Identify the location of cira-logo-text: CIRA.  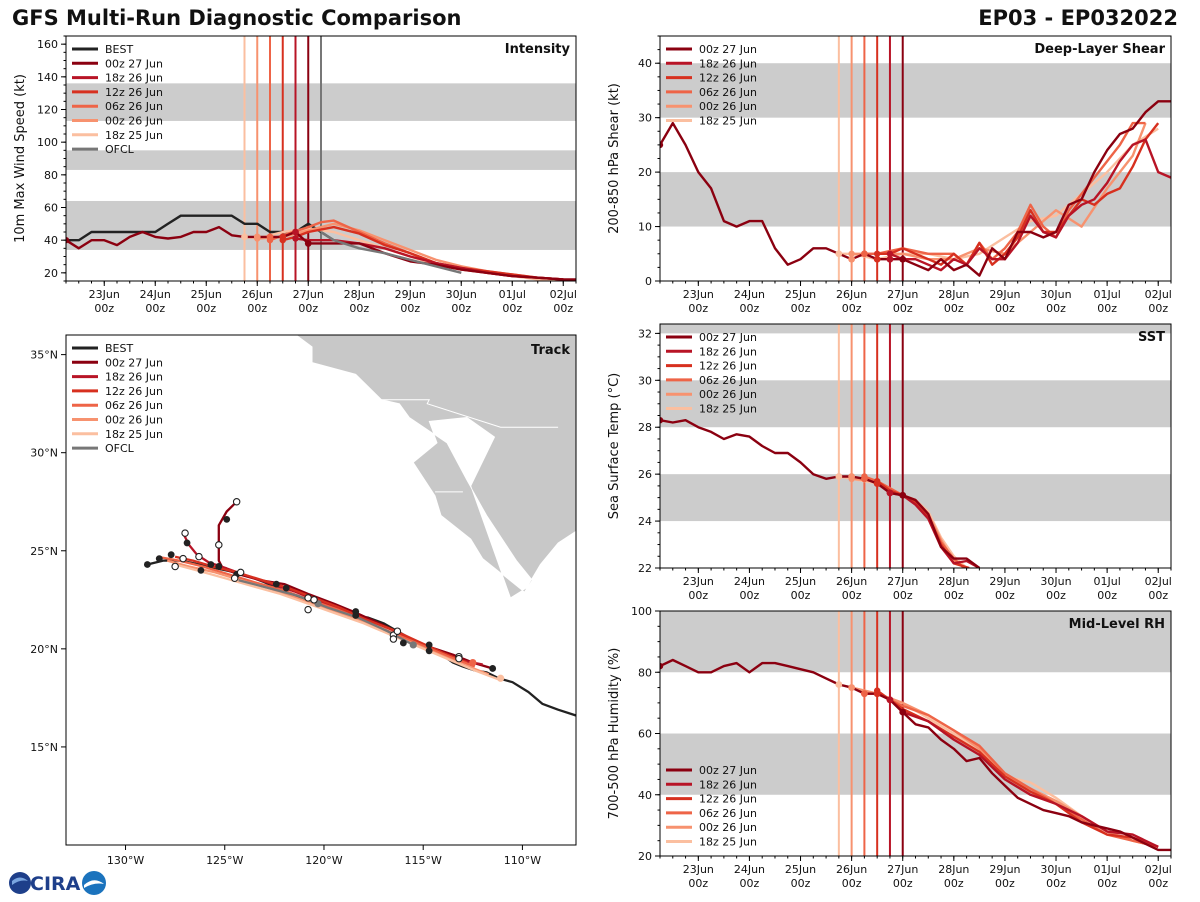
(55, 884).